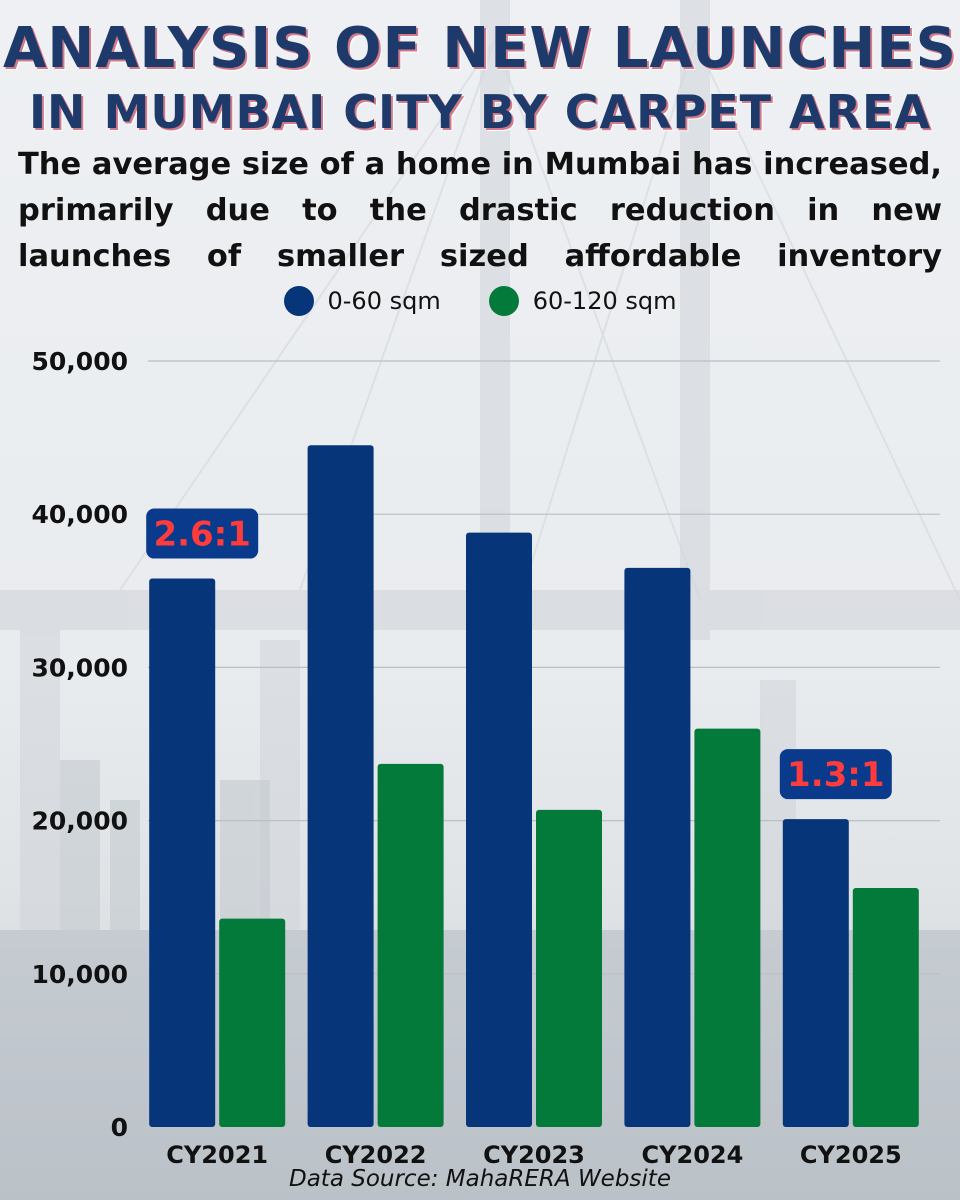 Image resolution: width=960 pixels, height=1200 pixels. I want to click on chart-legend: 0-60 sqm 60-120 sqm, so click(480, 301).